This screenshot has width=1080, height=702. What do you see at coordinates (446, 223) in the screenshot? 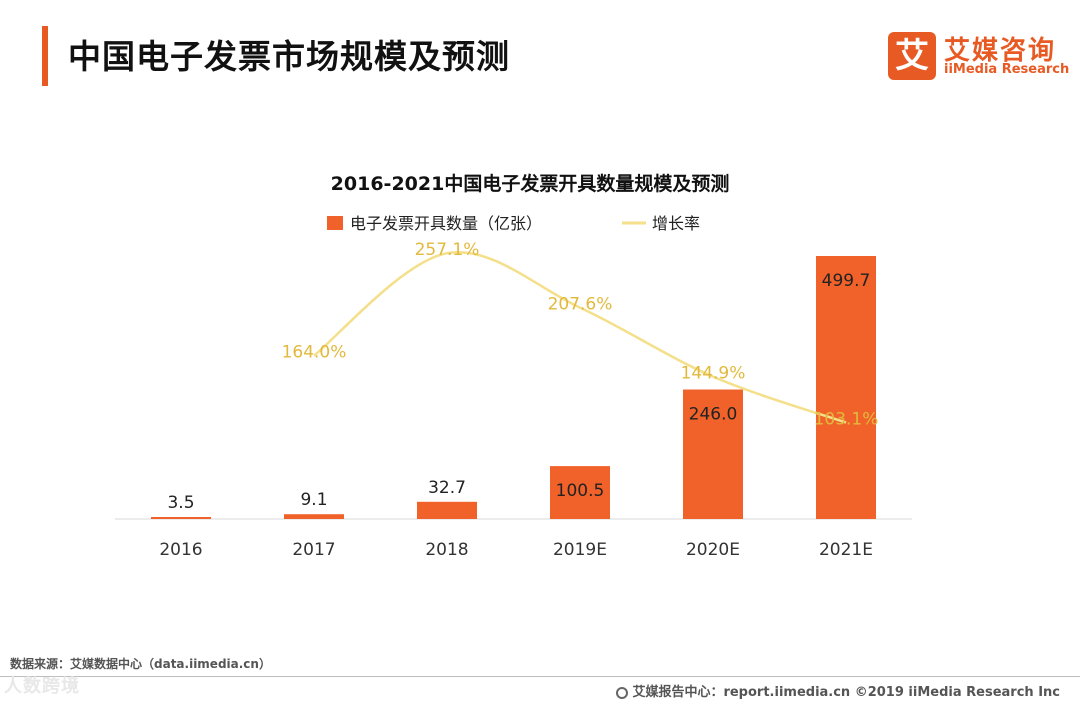
I see `legend-bar-label: 电子发票开具数量（亿张）` at bounding box center [446, 223].